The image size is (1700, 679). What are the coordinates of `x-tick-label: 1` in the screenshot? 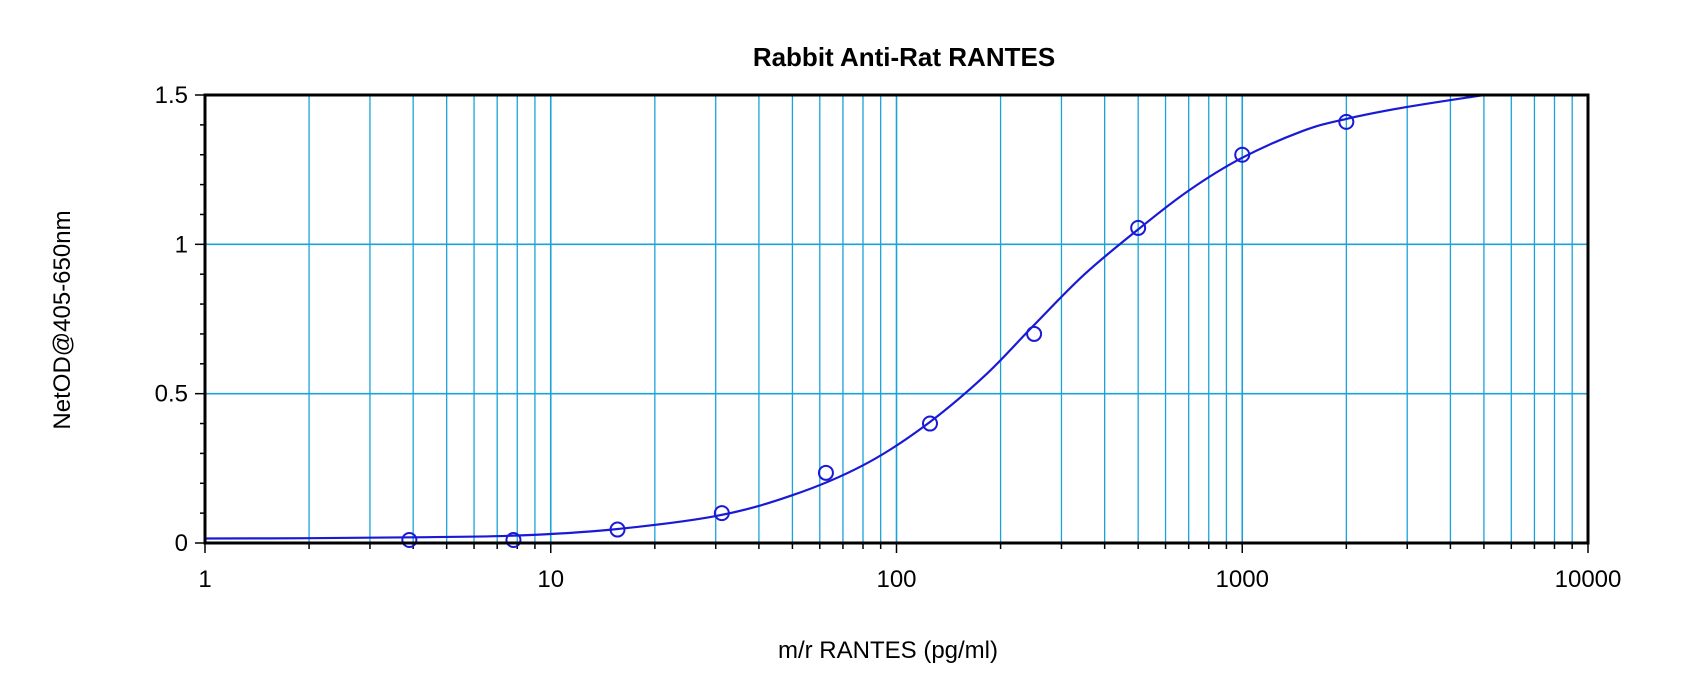 It's located at (204, 579).